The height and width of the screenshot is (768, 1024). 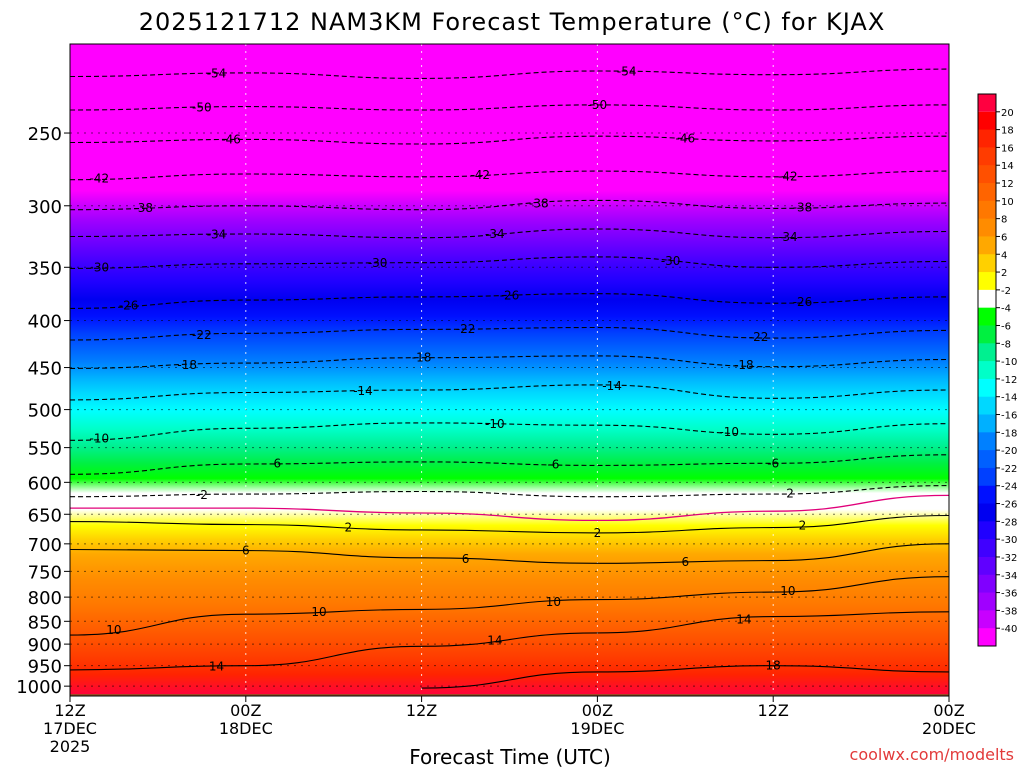 I want to click on x-tick-label-12-1: 18DEC, so click(x=246, y=728).